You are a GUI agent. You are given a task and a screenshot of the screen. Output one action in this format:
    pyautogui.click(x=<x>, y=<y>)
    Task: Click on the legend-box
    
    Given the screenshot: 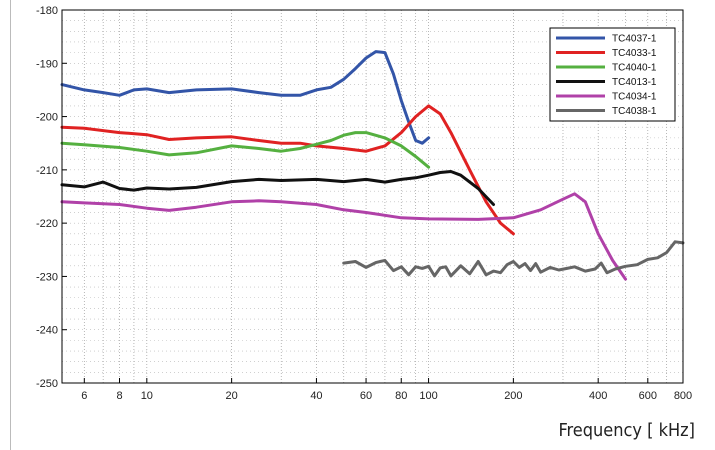 What is the action you would take?
    pyautogui.click(x=612, y=74)
    